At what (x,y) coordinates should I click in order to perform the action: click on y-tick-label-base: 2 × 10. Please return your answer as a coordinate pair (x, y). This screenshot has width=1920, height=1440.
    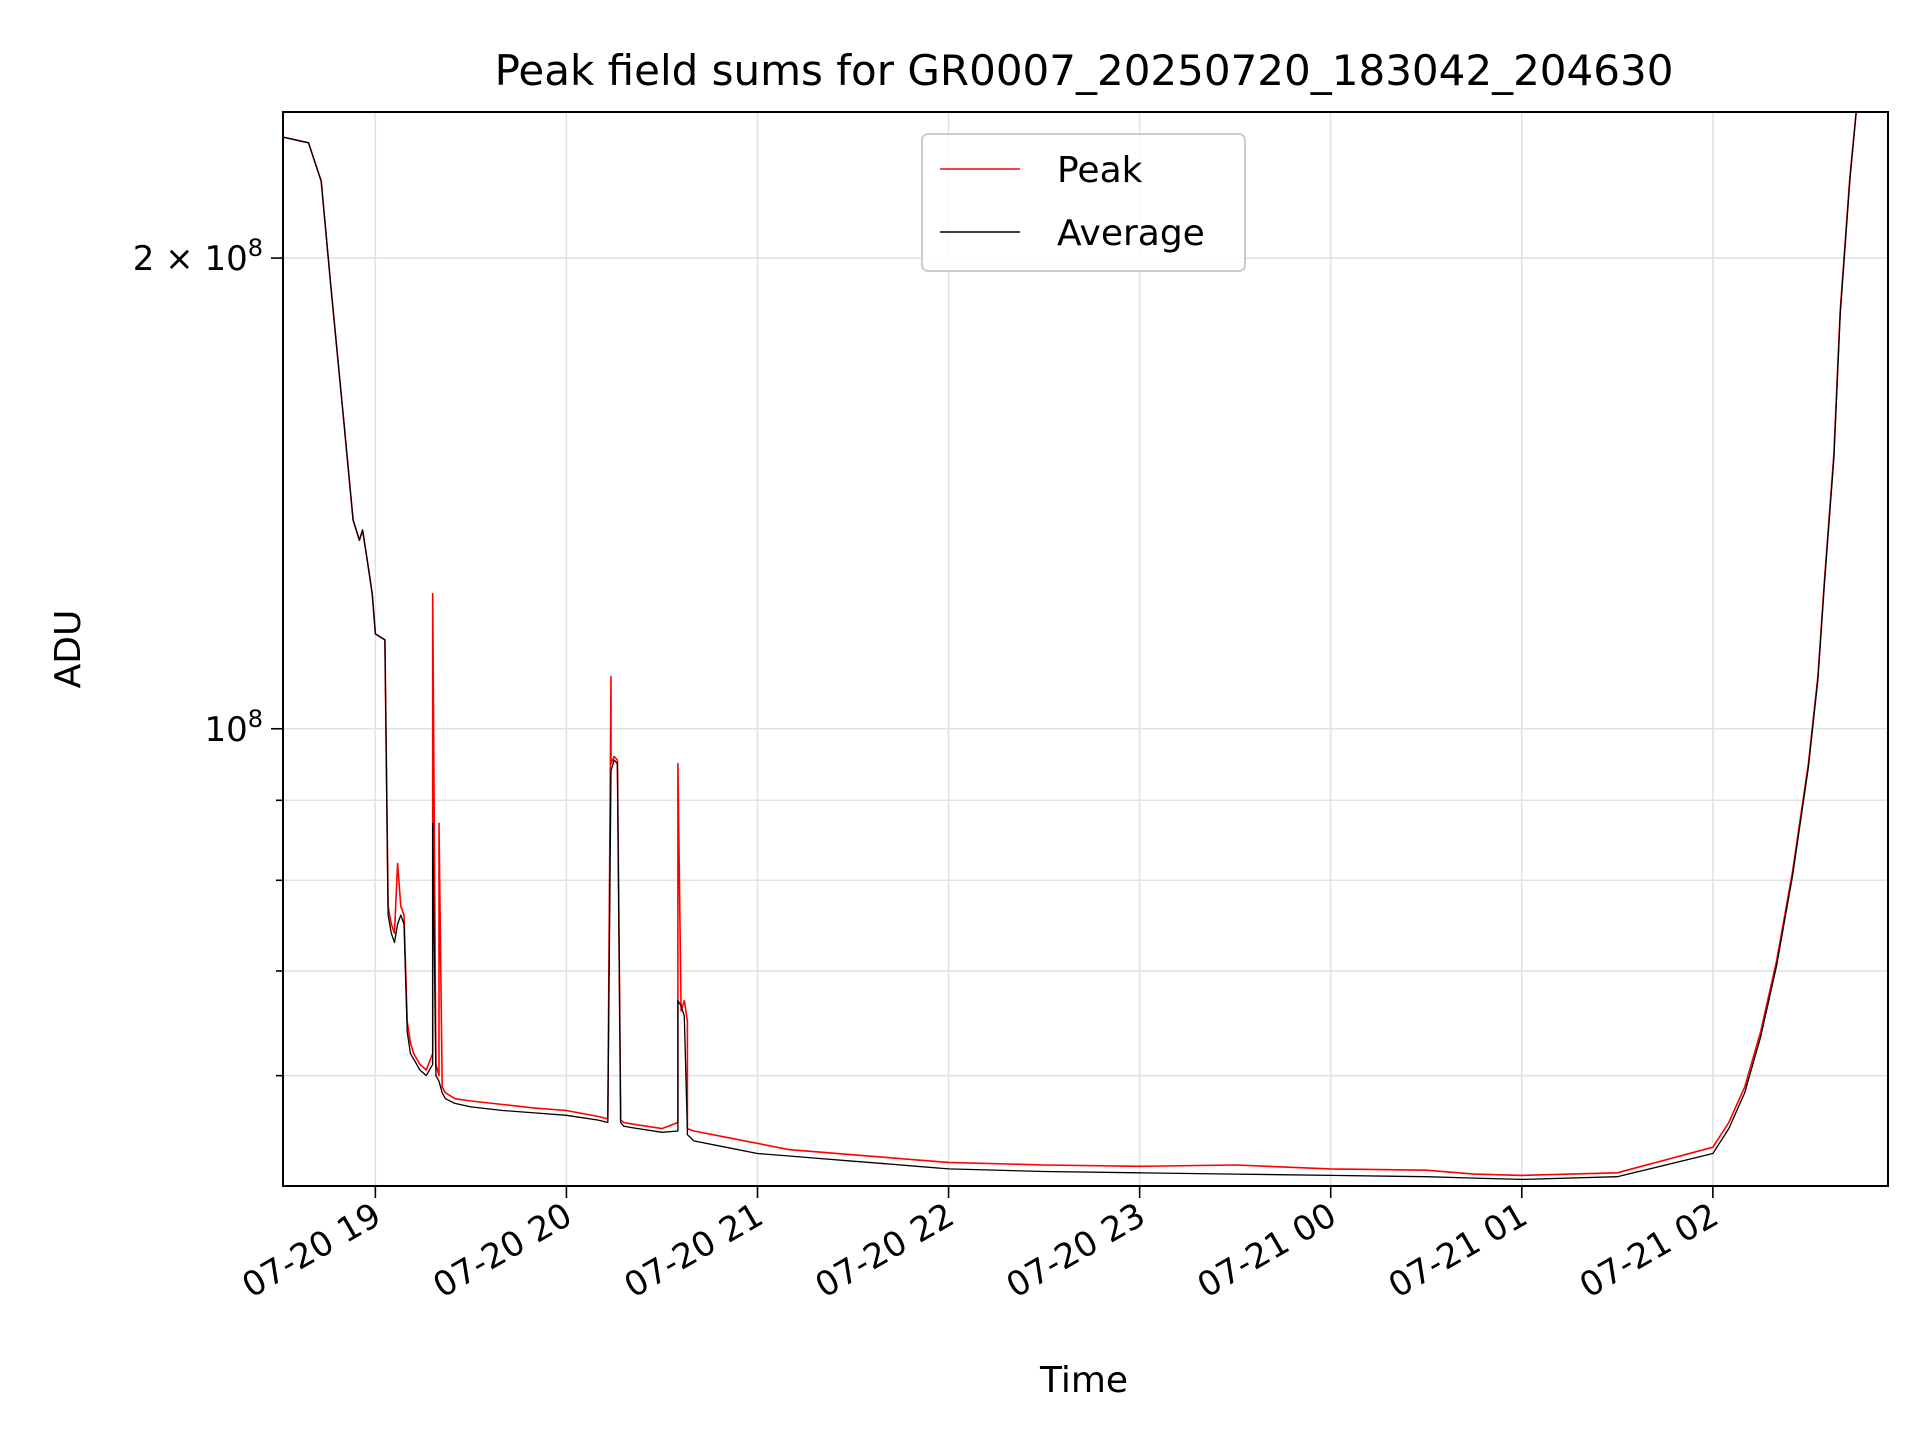
    Looking at the image, I should click on (190, 259).